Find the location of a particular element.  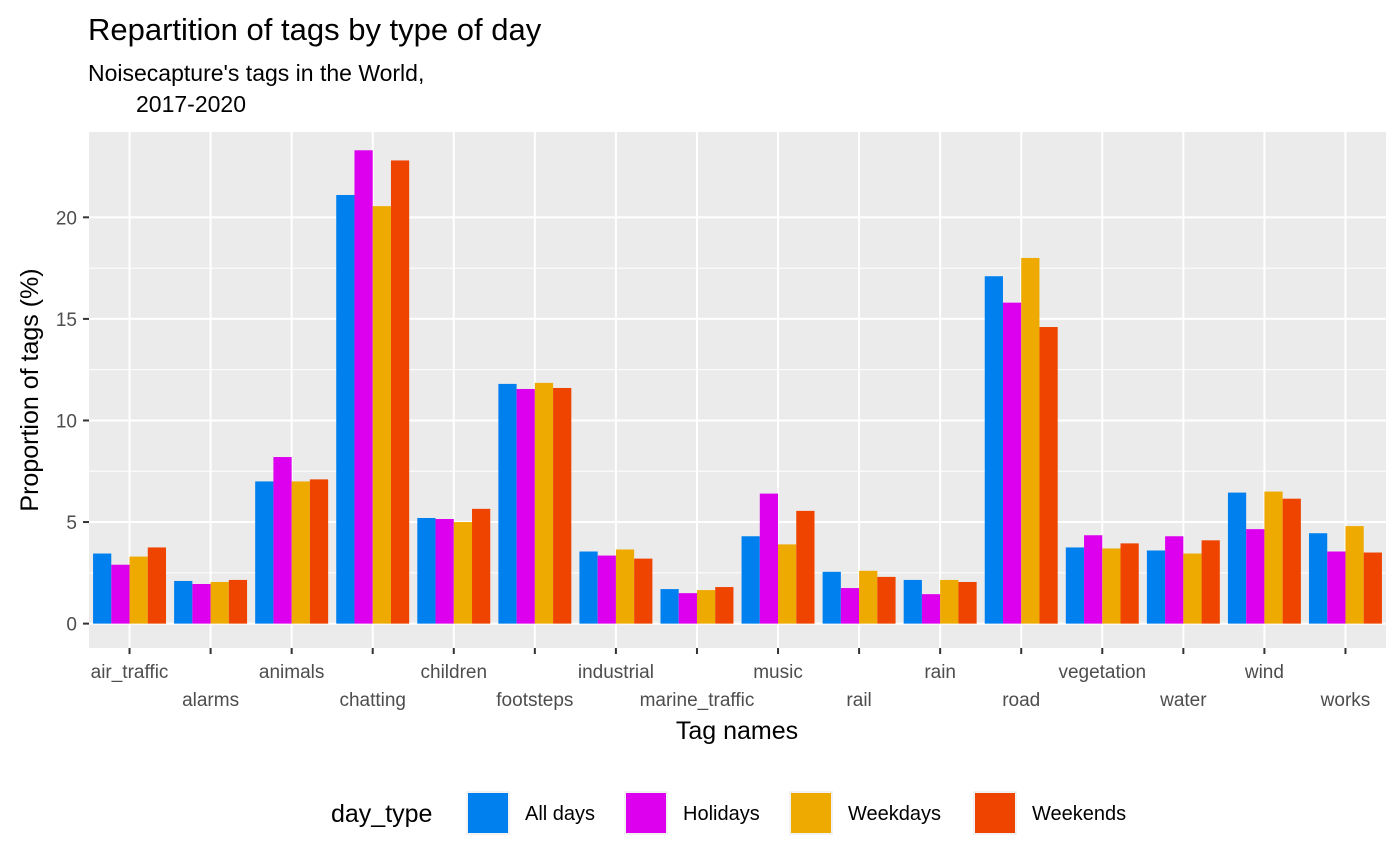

bar-industrial-holidays is located at coordinates (606, 589).